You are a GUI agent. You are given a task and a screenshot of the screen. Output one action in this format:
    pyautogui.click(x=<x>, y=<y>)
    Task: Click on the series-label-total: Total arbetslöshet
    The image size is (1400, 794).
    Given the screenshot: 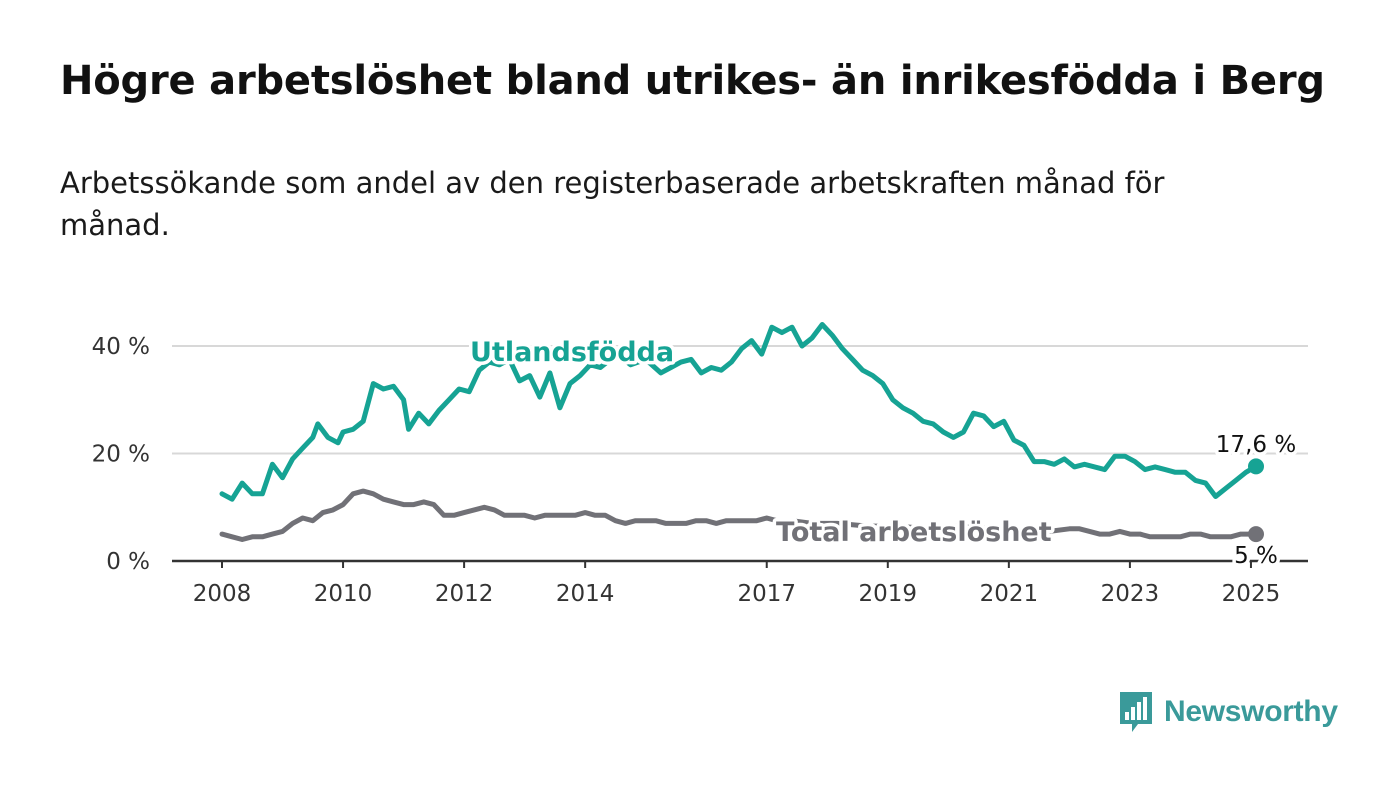 What is the action you would take?
    pyautogui.click(x=914, y=532)
    